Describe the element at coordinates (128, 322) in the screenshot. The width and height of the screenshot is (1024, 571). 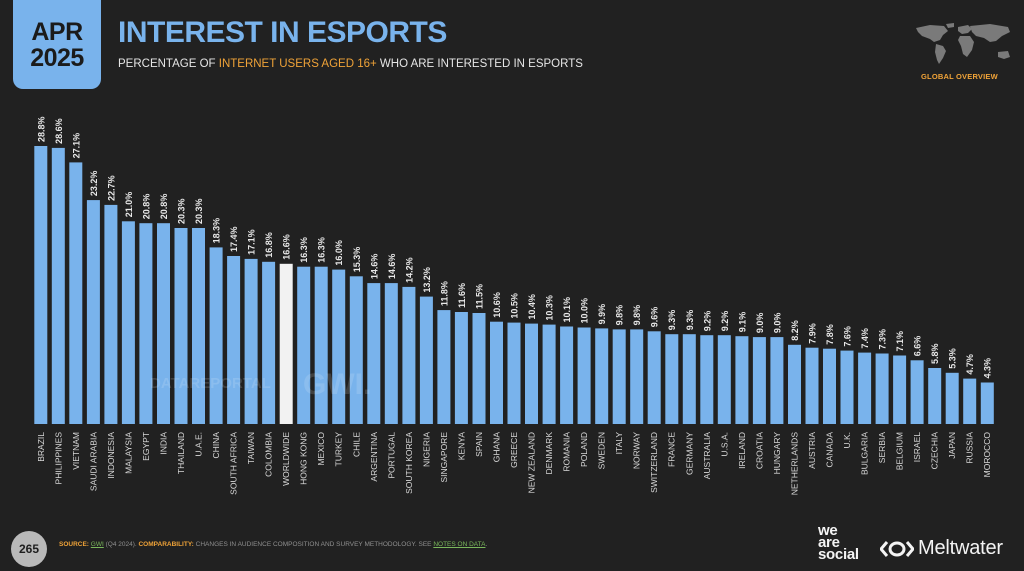
I see `bar-malaysia` at that location.